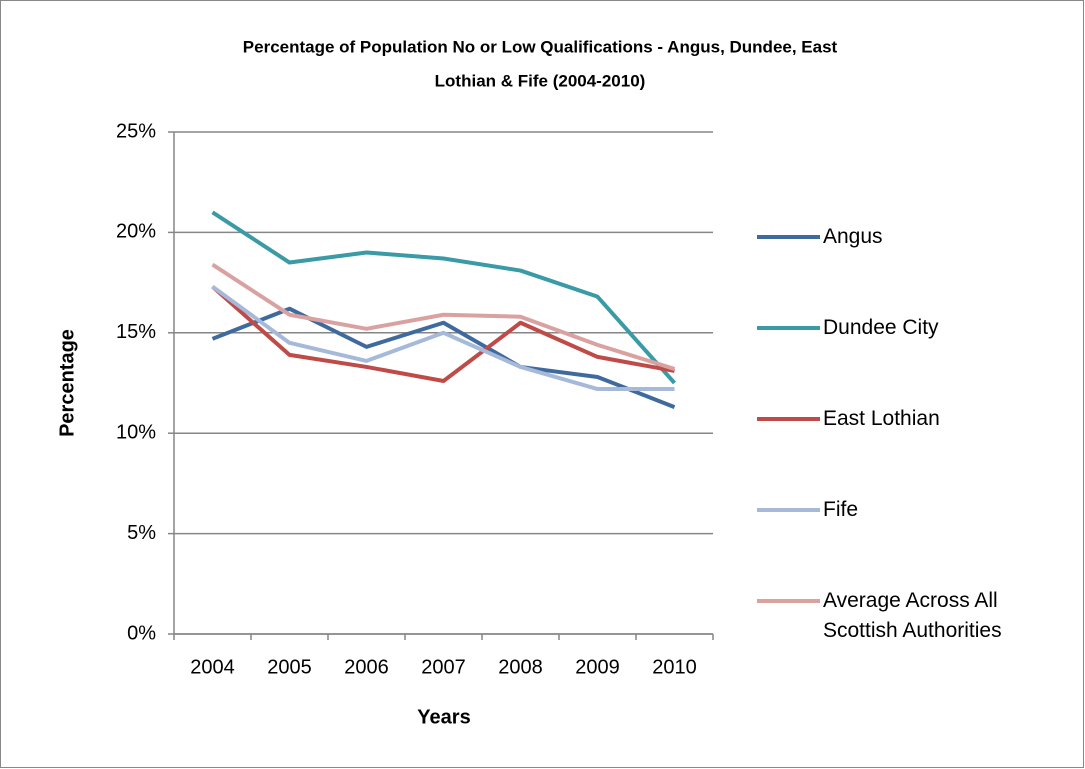  What do you see at coordinates (67, 383) in the screenshot?
I see `y-axis-label: Percentage` at bounding box center [67, 383].